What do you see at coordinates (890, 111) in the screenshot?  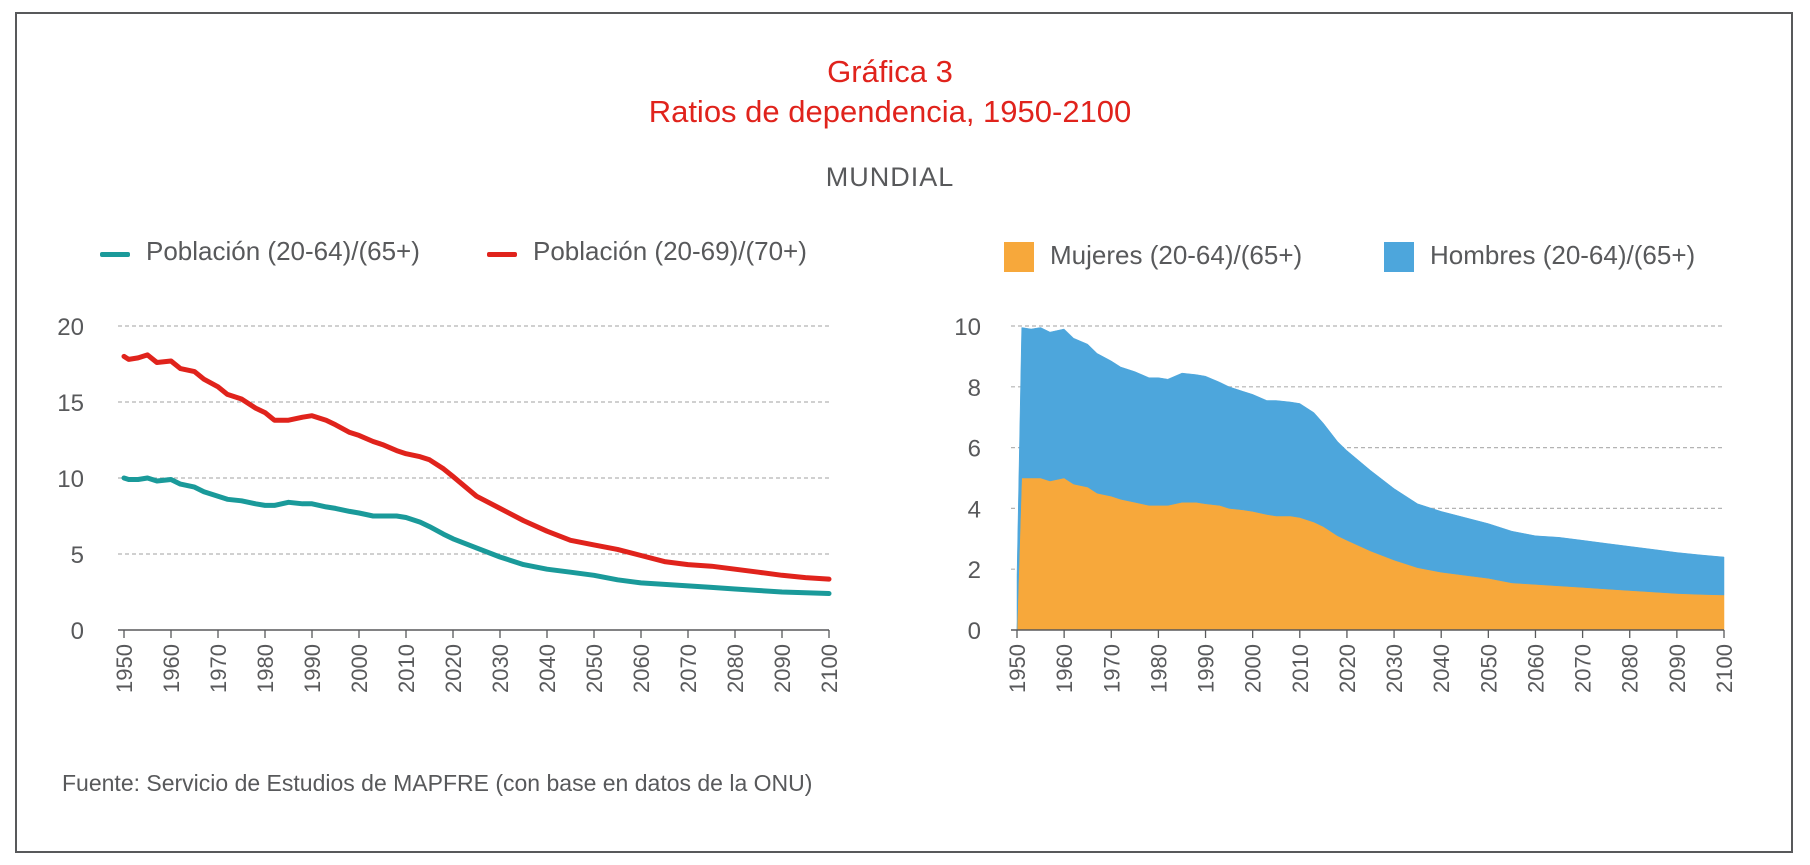 I see `figure-title: Ratios de dependencia, 1950-2100` at bounding box center [890, 111].